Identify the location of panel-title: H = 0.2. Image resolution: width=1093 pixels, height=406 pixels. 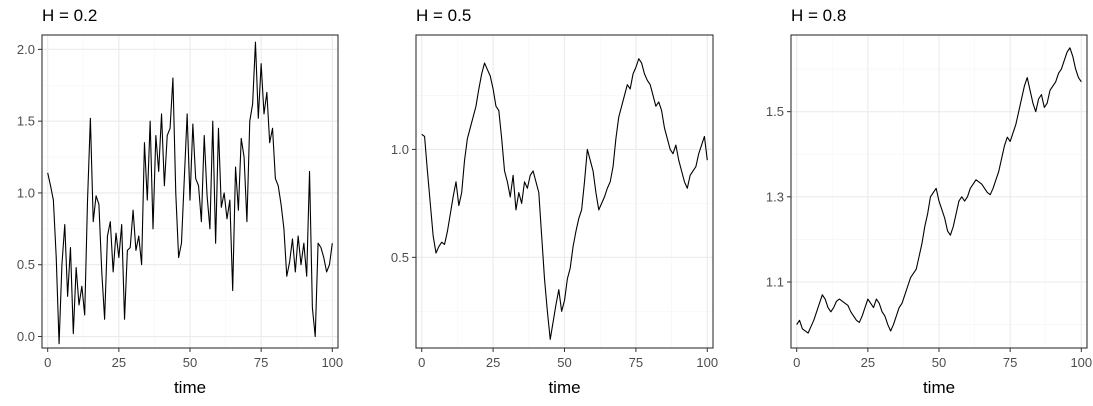
(69, 15).